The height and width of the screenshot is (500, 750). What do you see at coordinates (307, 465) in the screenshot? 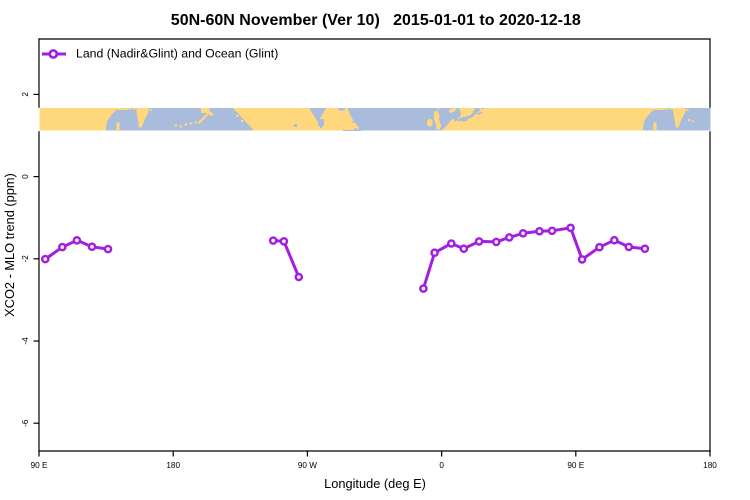
I see `svg-text: 90 W` at bounding box center [307, 465].